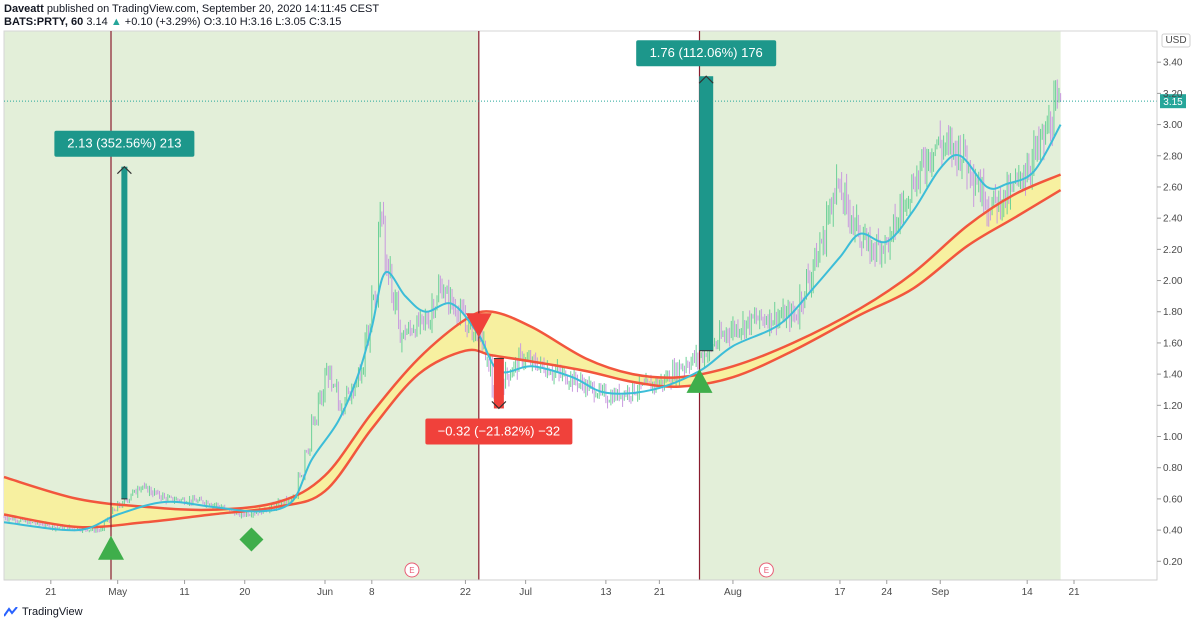 The image size is (1200, 625). Describe the element at coordinates (209, 22) in the screenshot. I see `open-label: O:` at that location.